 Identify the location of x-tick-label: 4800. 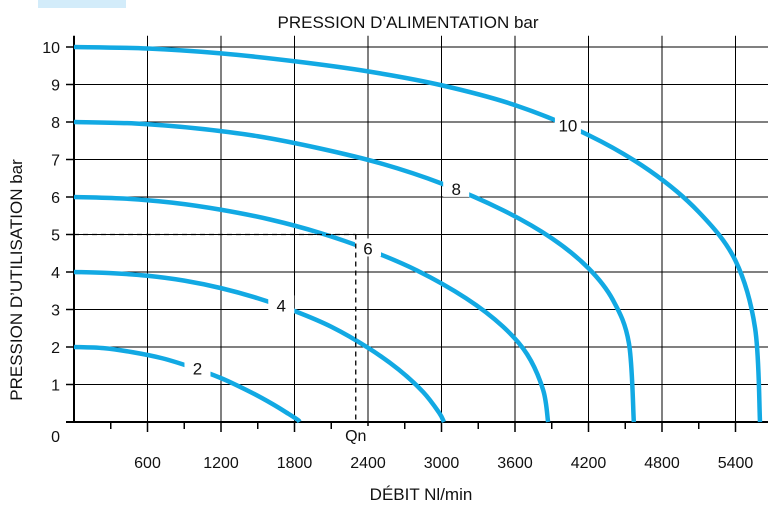
(662, 463).